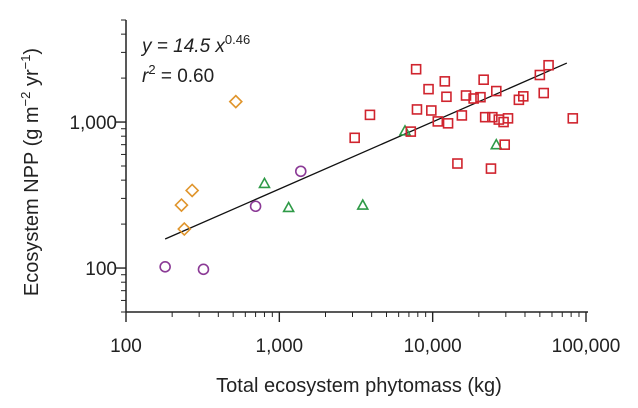 The width and height of the screenshot is (638, 408). Describe the element at coordinates (101, 269) in the screenshot. I see `y-tick-label: 100` at that location.